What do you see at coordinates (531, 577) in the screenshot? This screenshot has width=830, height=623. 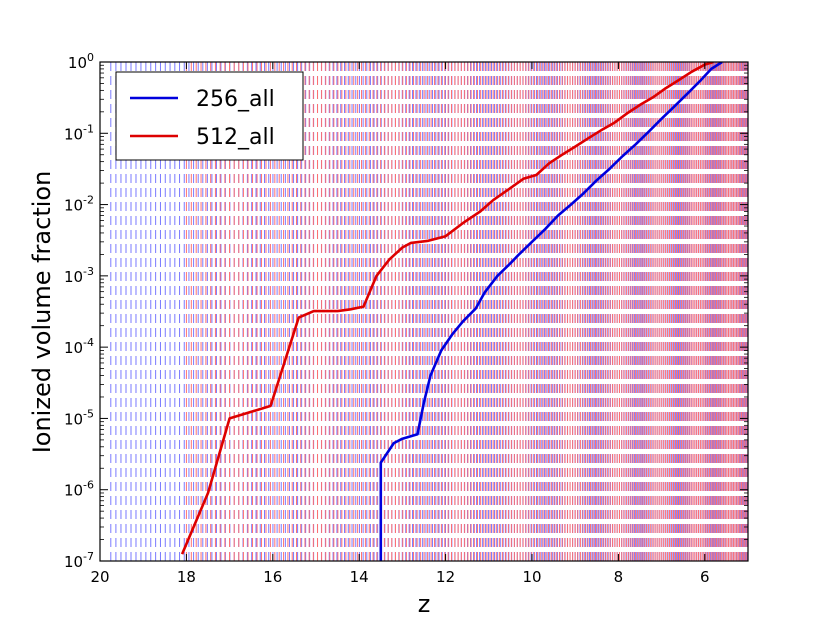 I see `x-tick-label: 10` at bounding box center [531, 577].